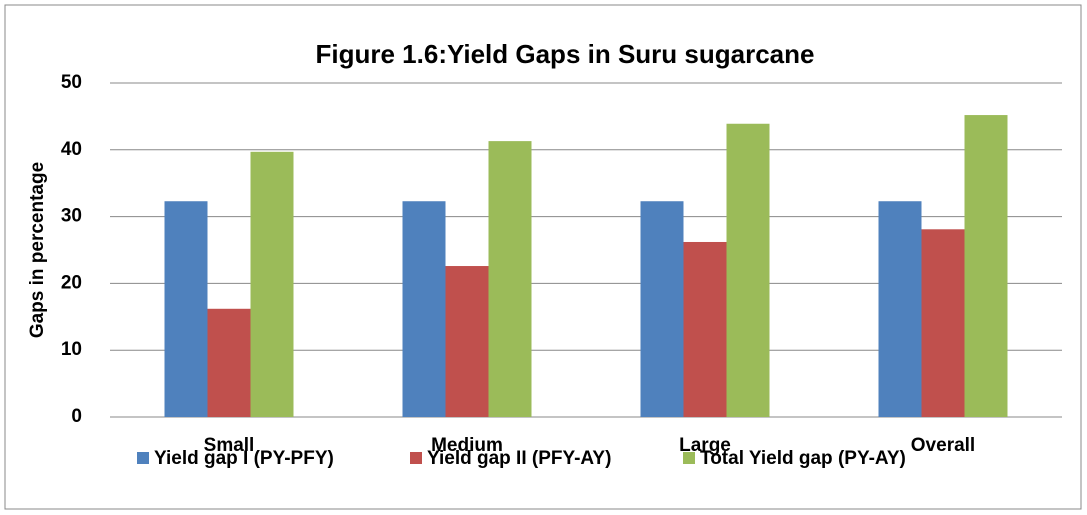 Image resolution: width=1087 pixels, height=515 pixels. Describe the element at coordinates (519, 458) in the screenshot. I see `legend-label: Yield gap II (PFY-AY)` at that location.